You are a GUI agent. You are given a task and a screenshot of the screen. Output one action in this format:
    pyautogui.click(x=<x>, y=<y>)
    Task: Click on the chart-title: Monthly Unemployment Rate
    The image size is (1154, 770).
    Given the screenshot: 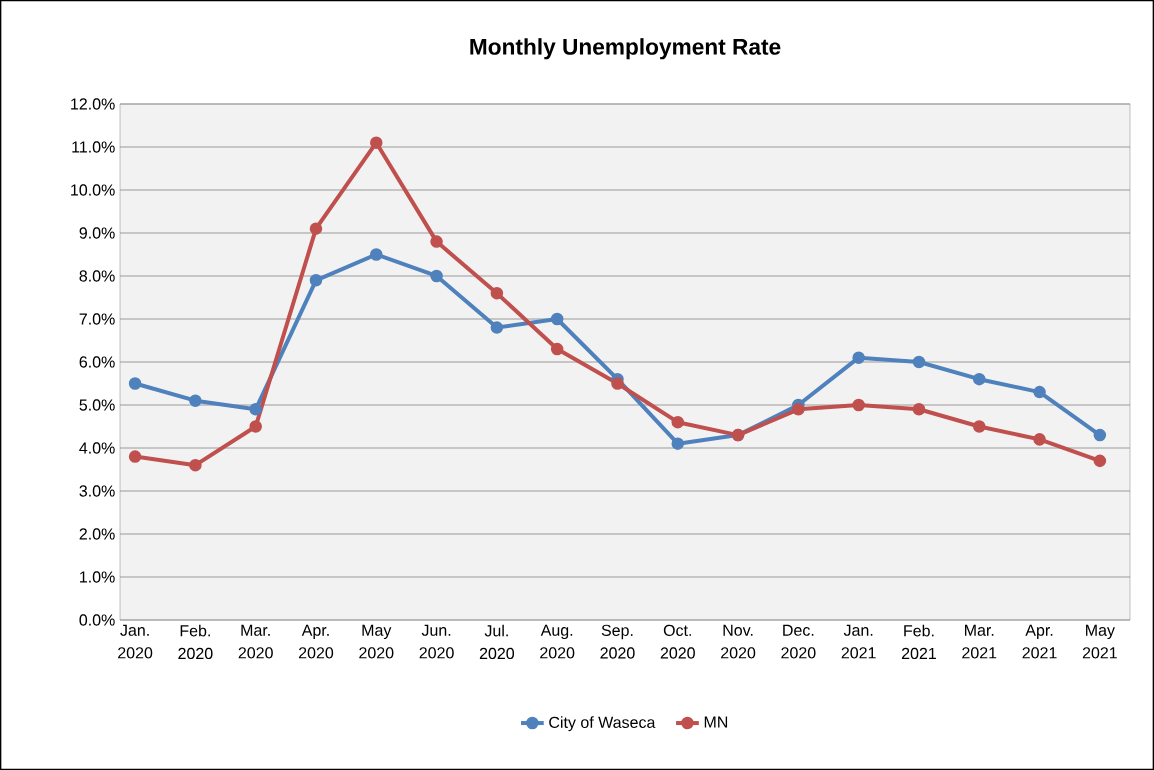 What is the action you would take?
    pyautogui.click(x=625, y=49)
    